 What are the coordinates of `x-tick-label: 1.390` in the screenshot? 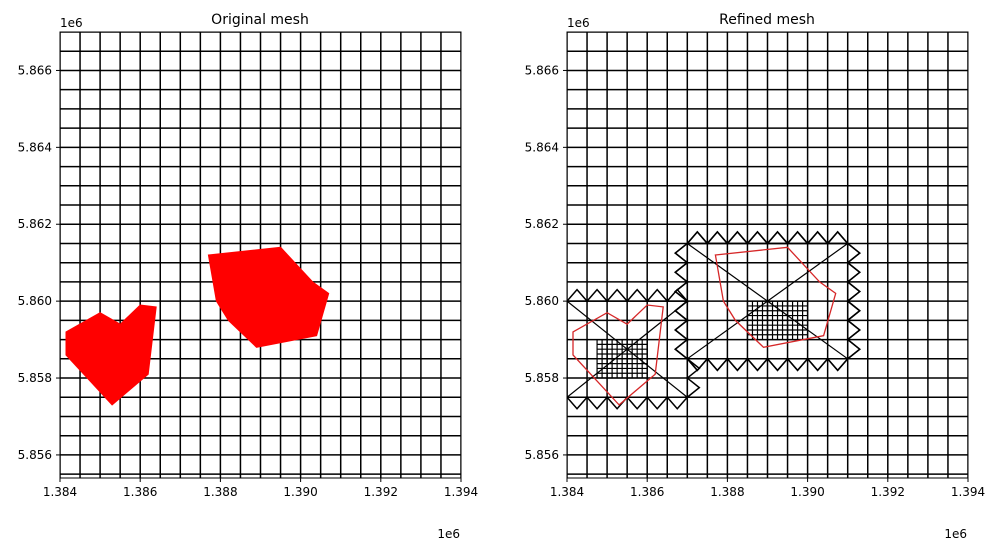 It's located at (300, 492).